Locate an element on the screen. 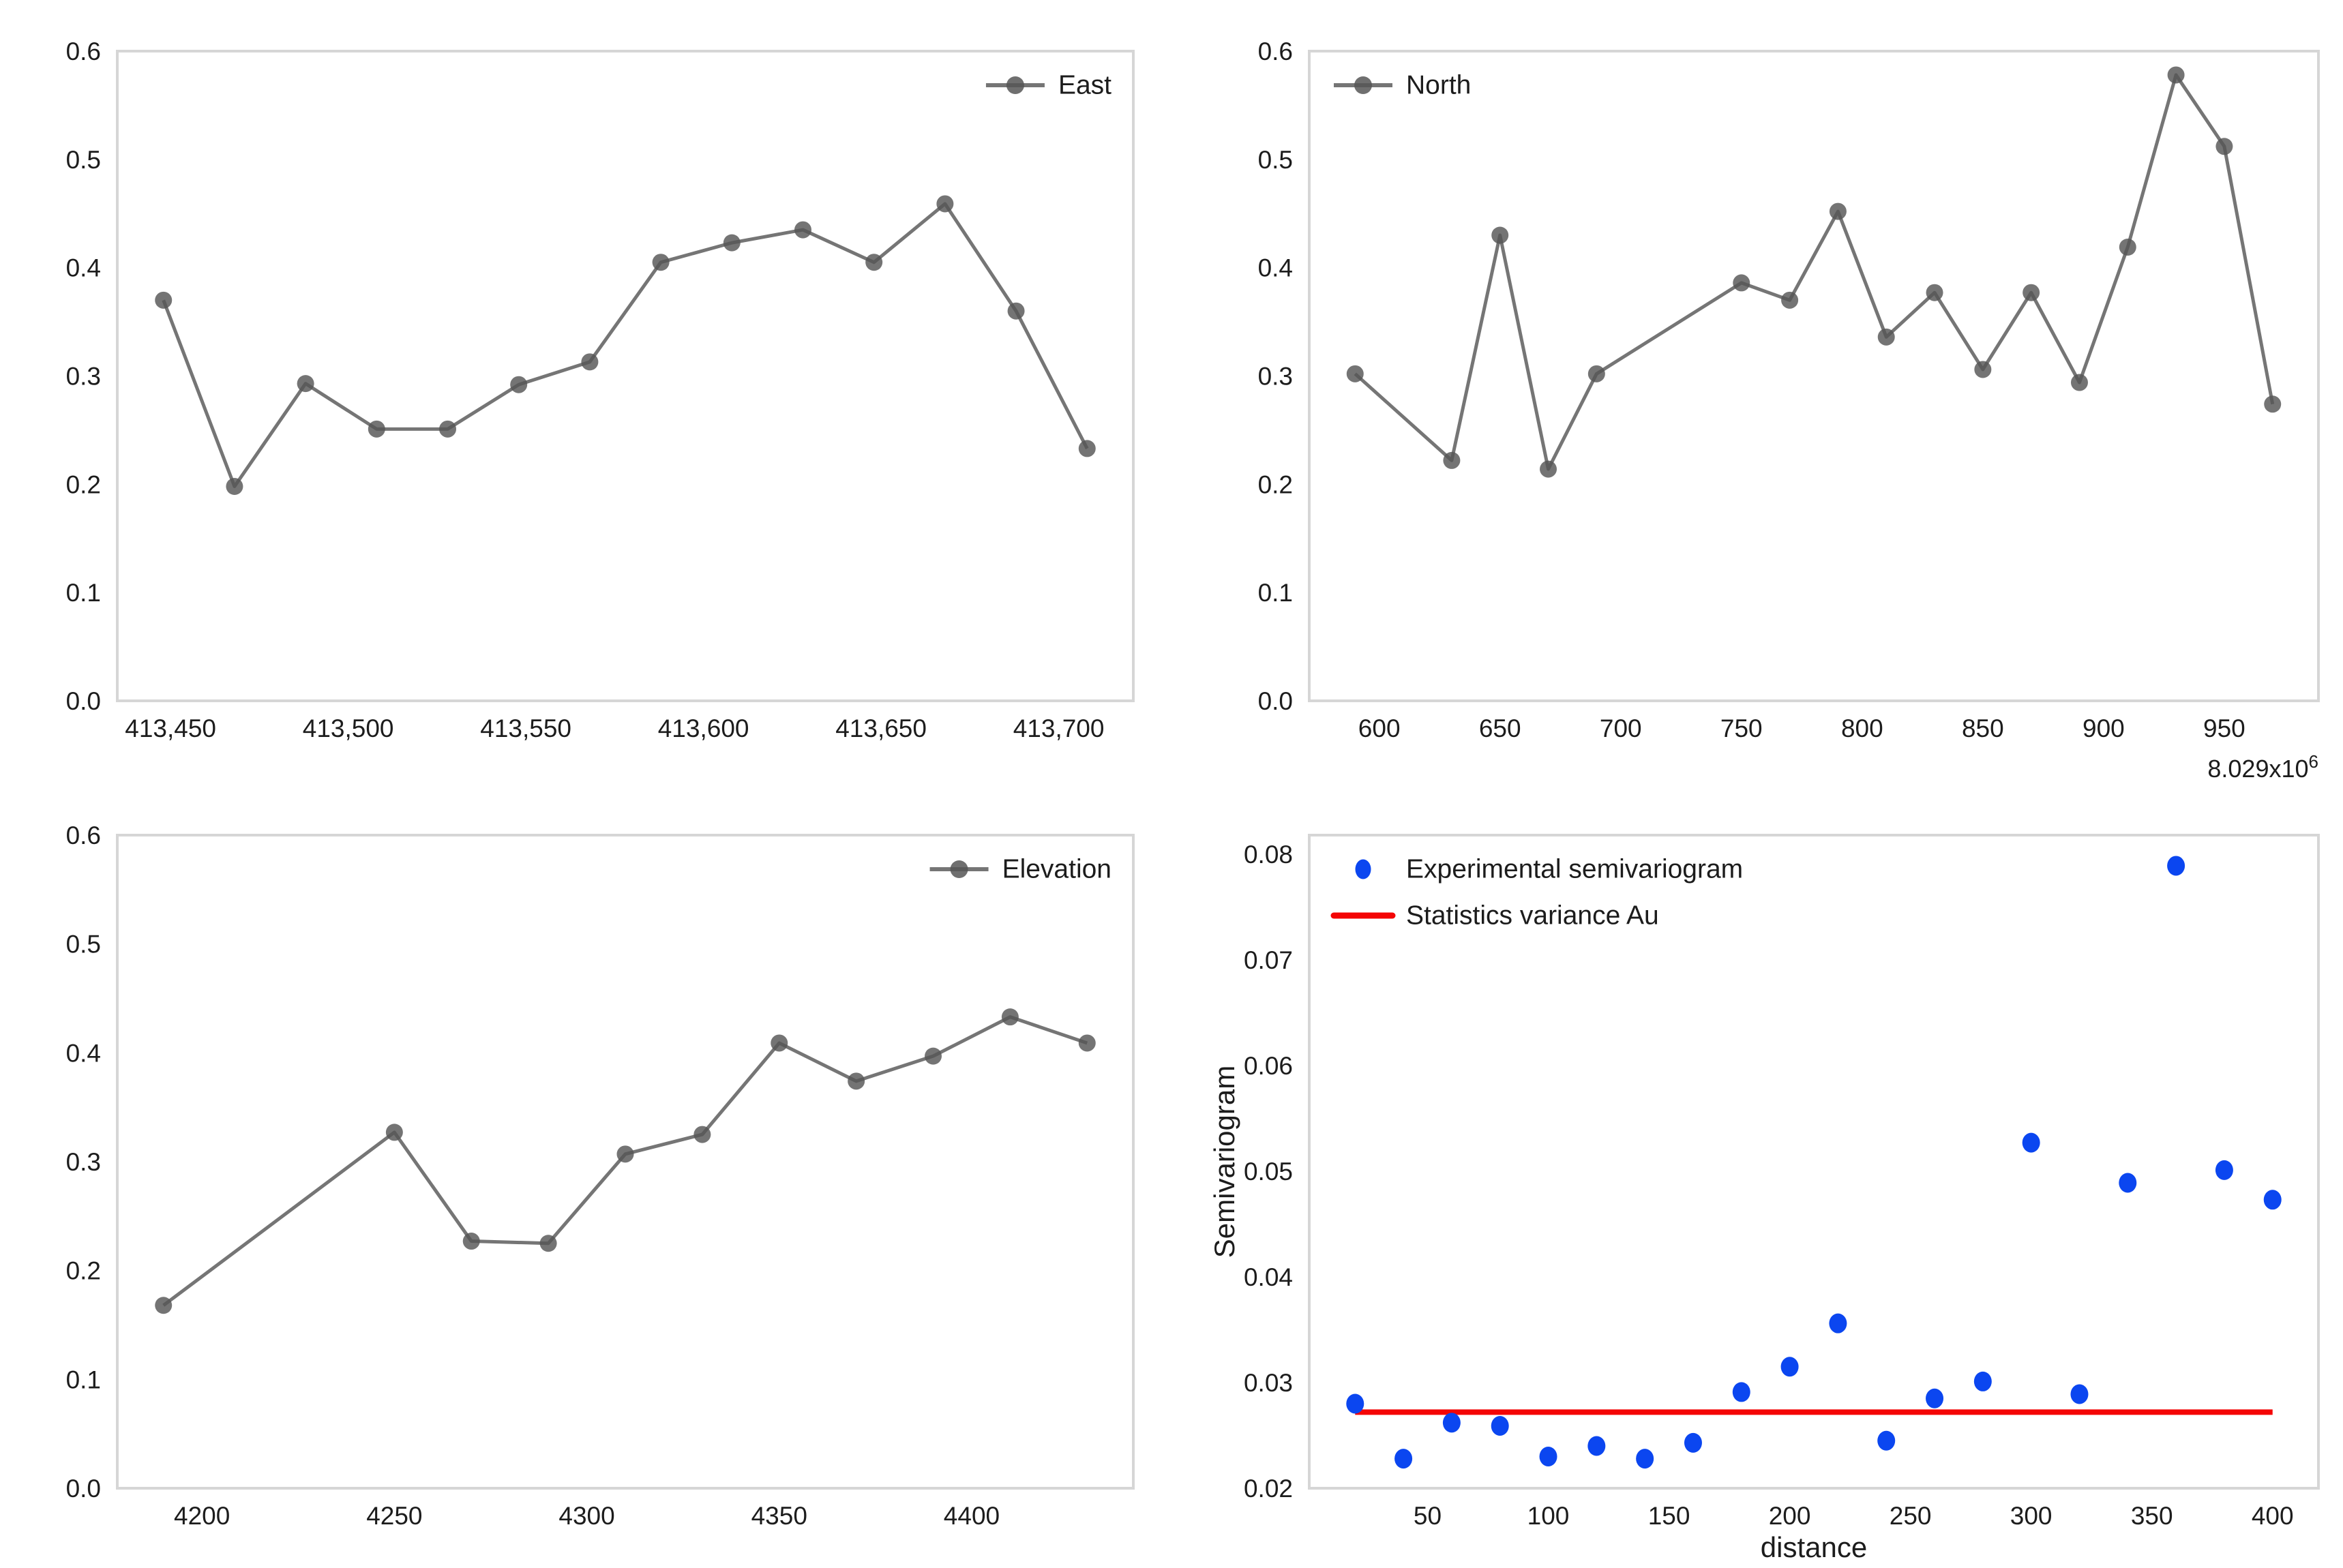 This screenshot has width=2343, height=1568. elevation-xtick-label: 4300 is located at coordinates (586, 1516).